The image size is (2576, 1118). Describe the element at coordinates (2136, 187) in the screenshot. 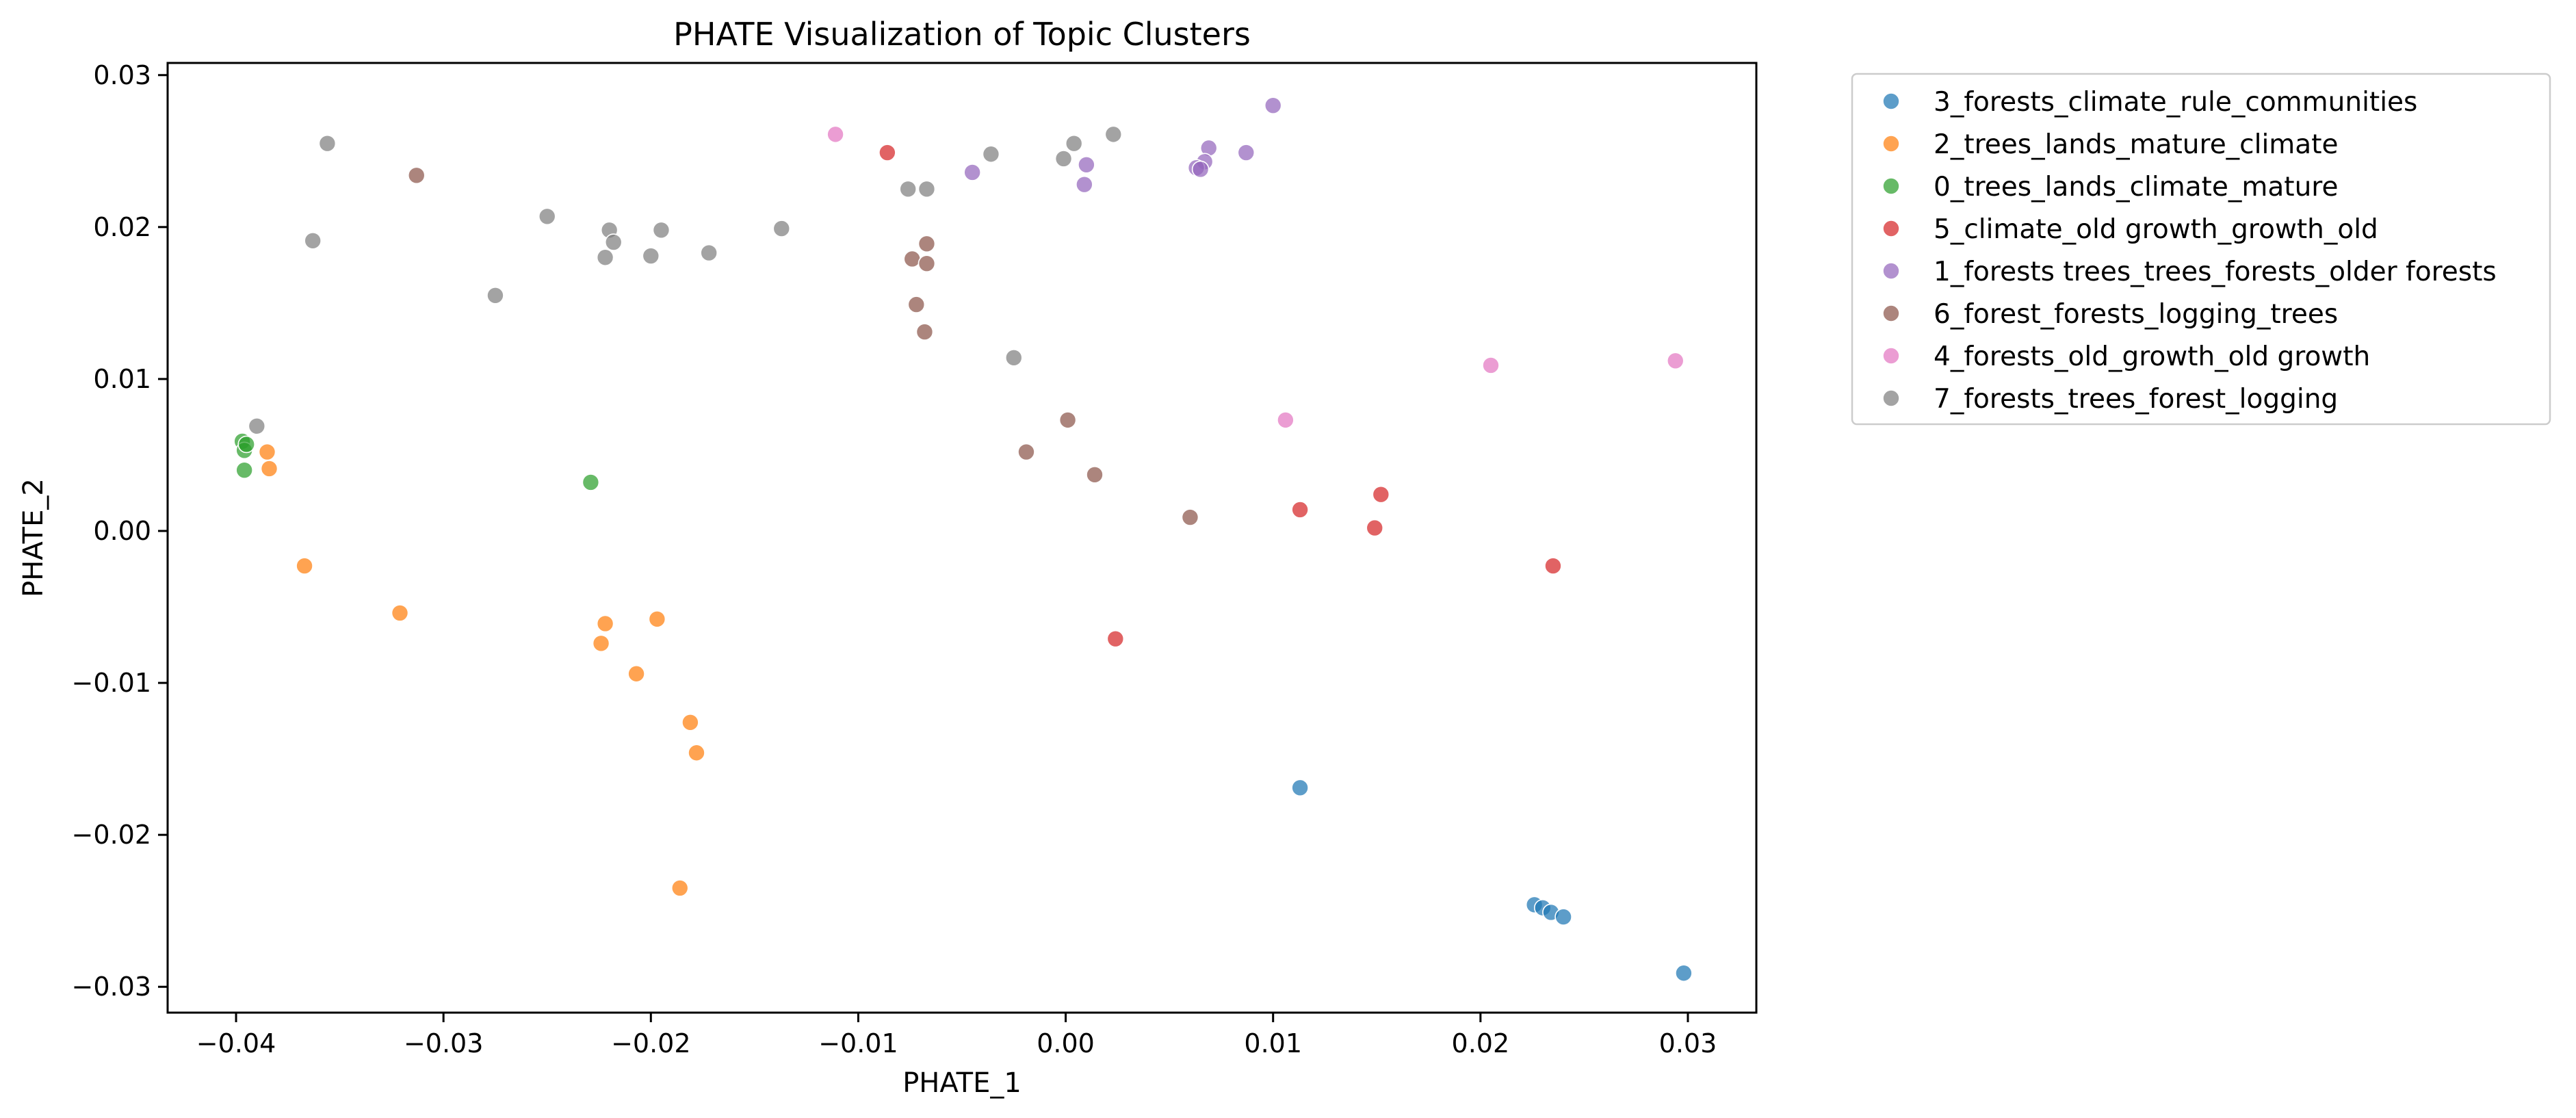

I see `legend-label: 0_trees_lands_climate_mature` at that location.